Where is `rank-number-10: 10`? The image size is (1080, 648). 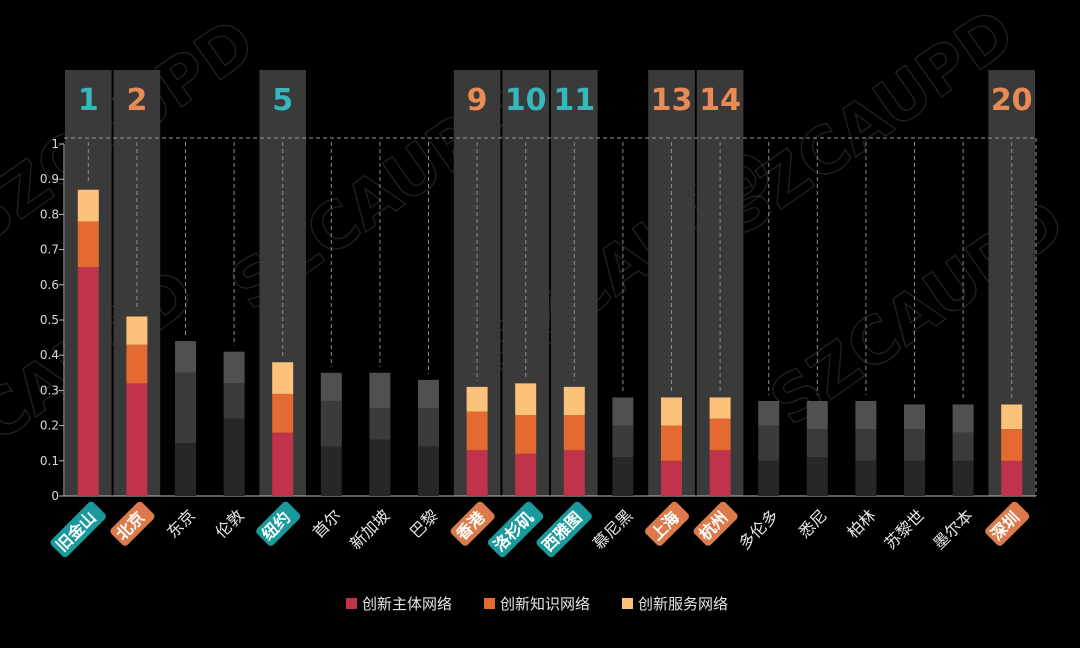 rank-number-10: 10 is located at coordinates (526, 100).